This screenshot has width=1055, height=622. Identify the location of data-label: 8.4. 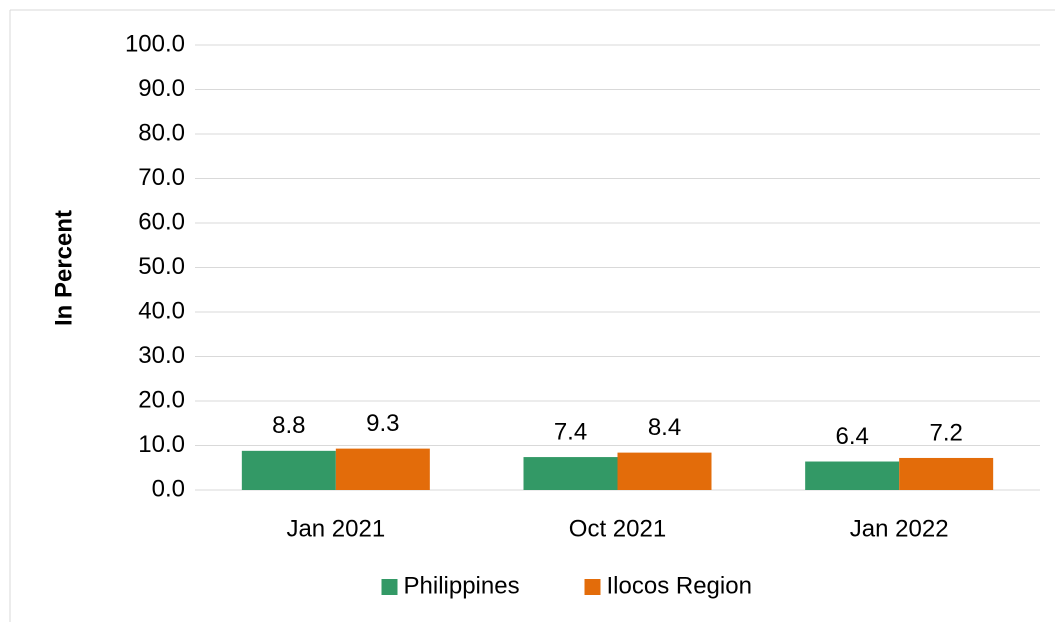
(664, 427).